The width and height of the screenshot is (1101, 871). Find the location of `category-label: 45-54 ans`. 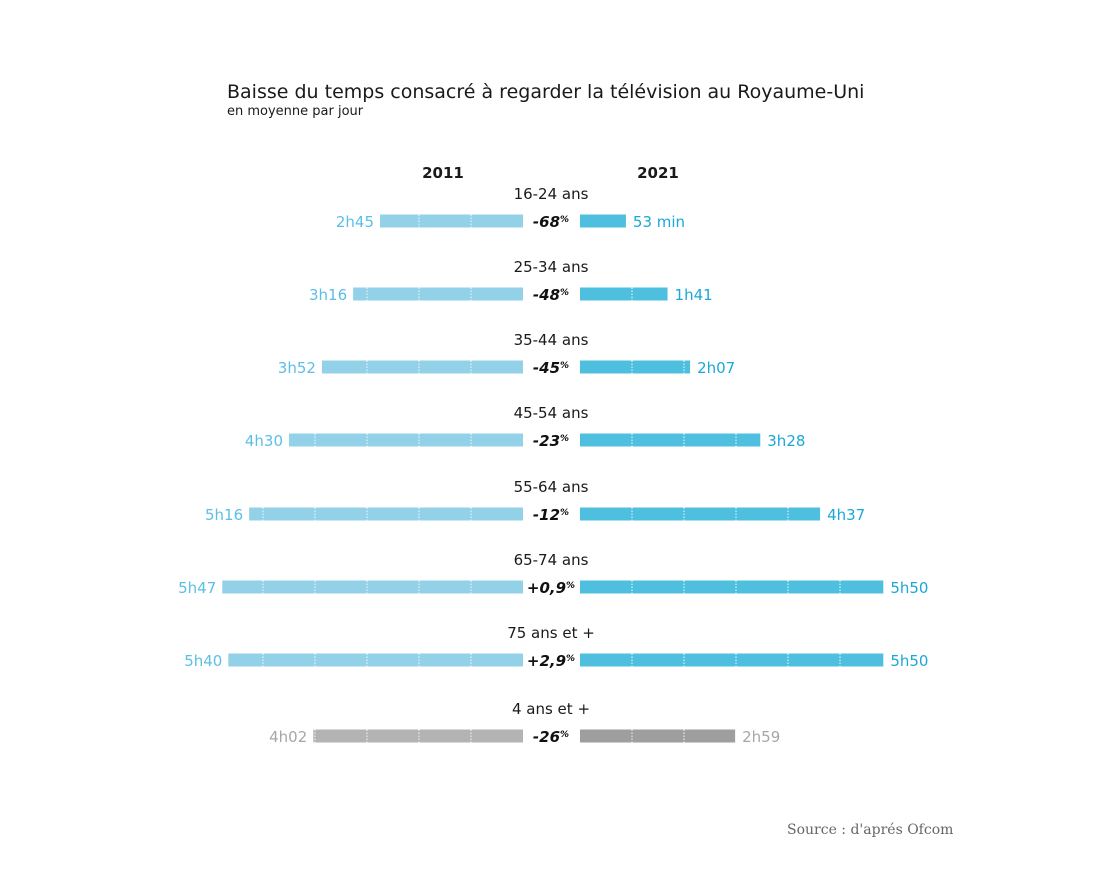

category-label: 45-54 ans is located at coordinates (551, 413).